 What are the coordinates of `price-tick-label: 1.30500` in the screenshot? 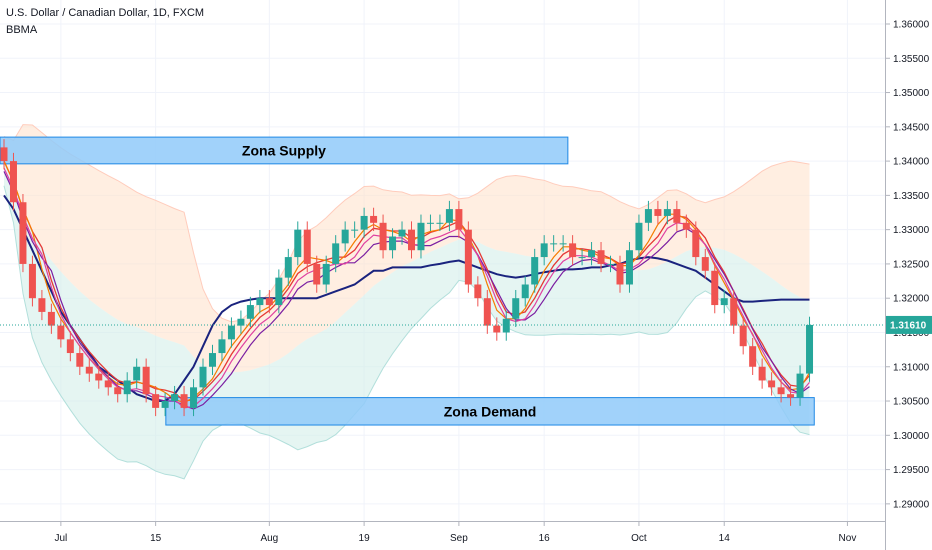 It's located at (911, 402).